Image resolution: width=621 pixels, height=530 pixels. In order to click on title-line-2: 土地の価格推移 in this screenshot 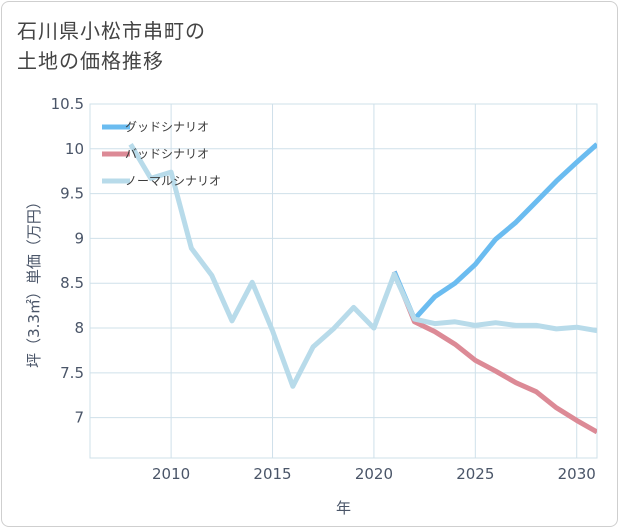, I will do `click(90, 61)`.